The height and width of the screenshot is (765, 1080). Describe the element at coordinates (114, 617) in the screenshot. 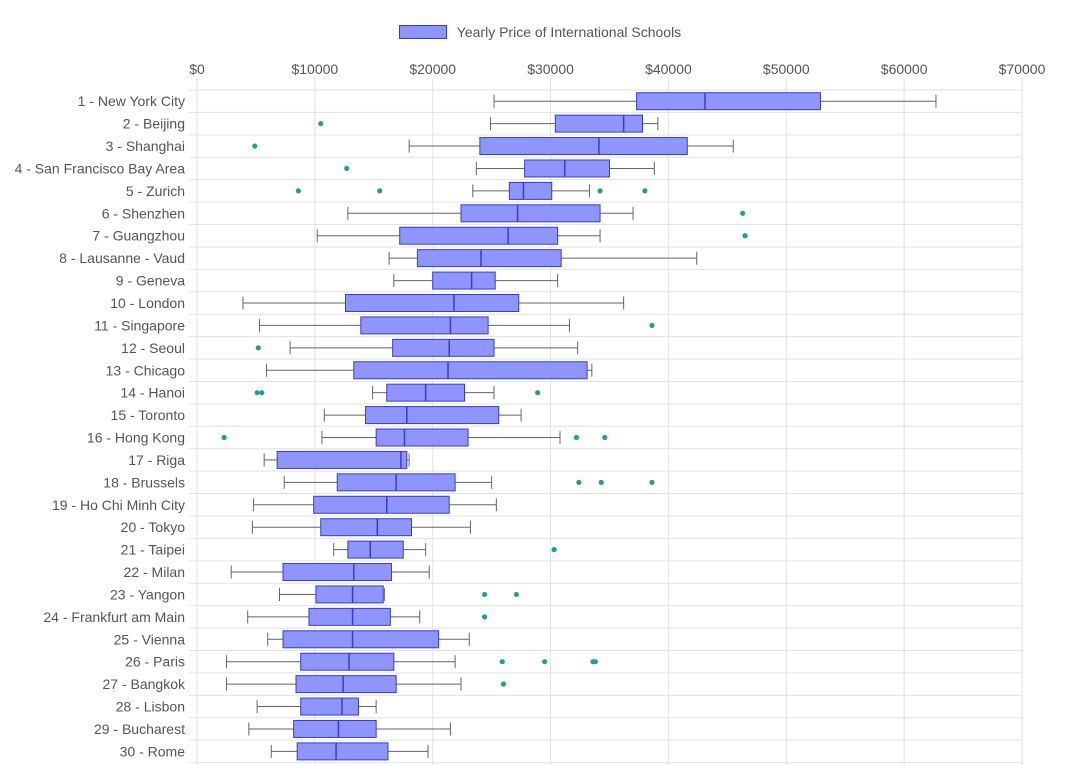

I see `category-label: 24 - Frankfurt am Main` at that location.